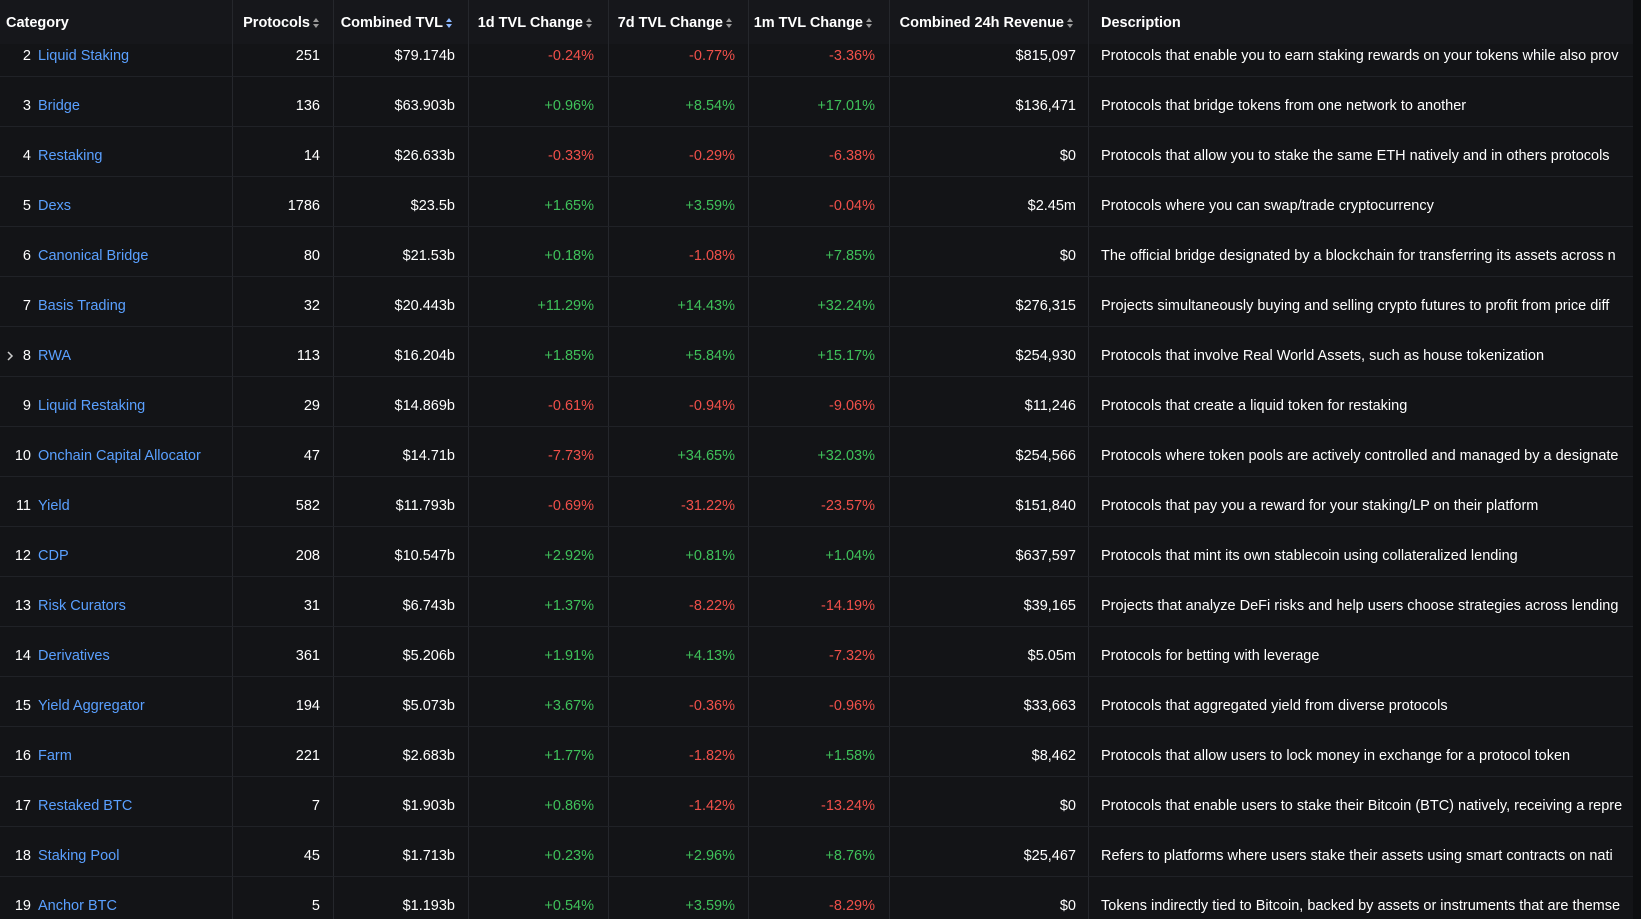 The height and width of the screenshot is (919, 1641). I want to click on category-link: Staking Pool, so click(79, 855).